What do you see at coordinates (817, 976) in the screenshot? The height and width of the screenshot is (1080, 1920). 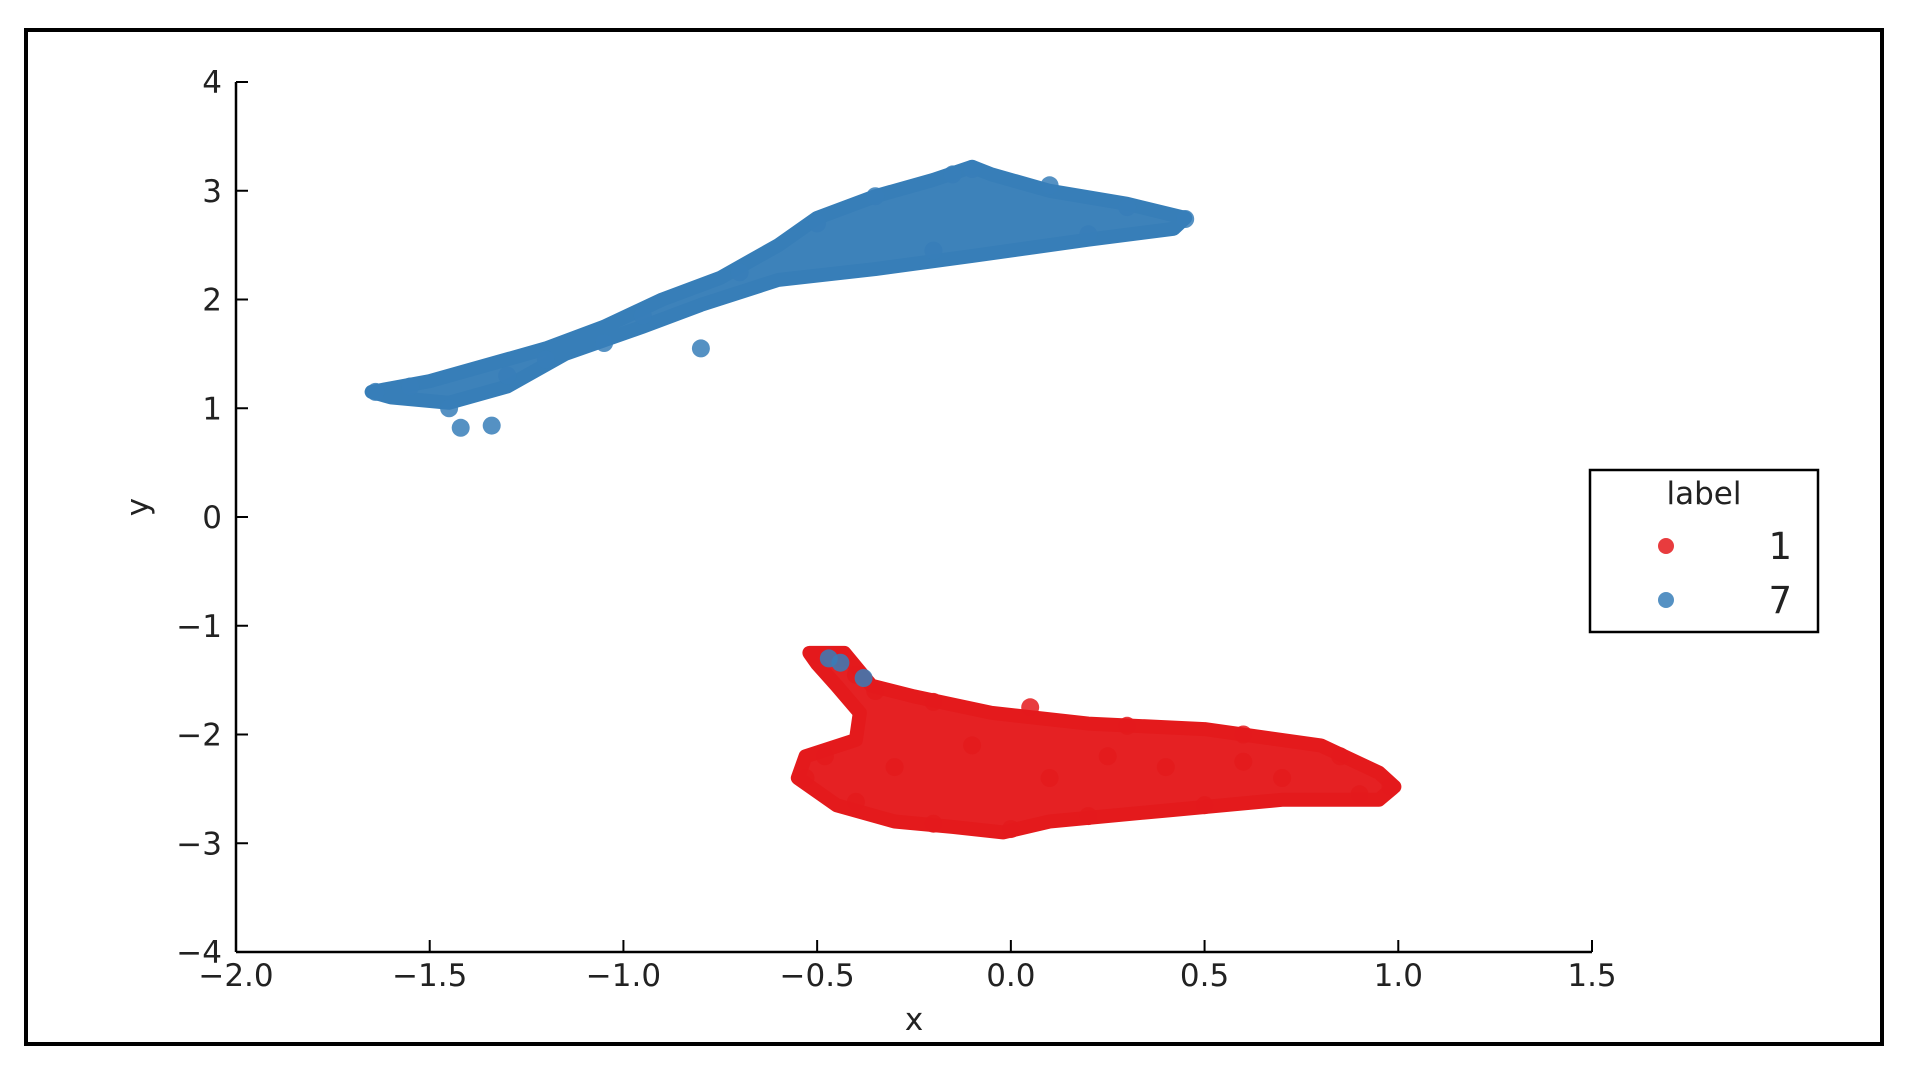 I see `x-tick-label-3: −0.5` at bounding box center [817, 976].